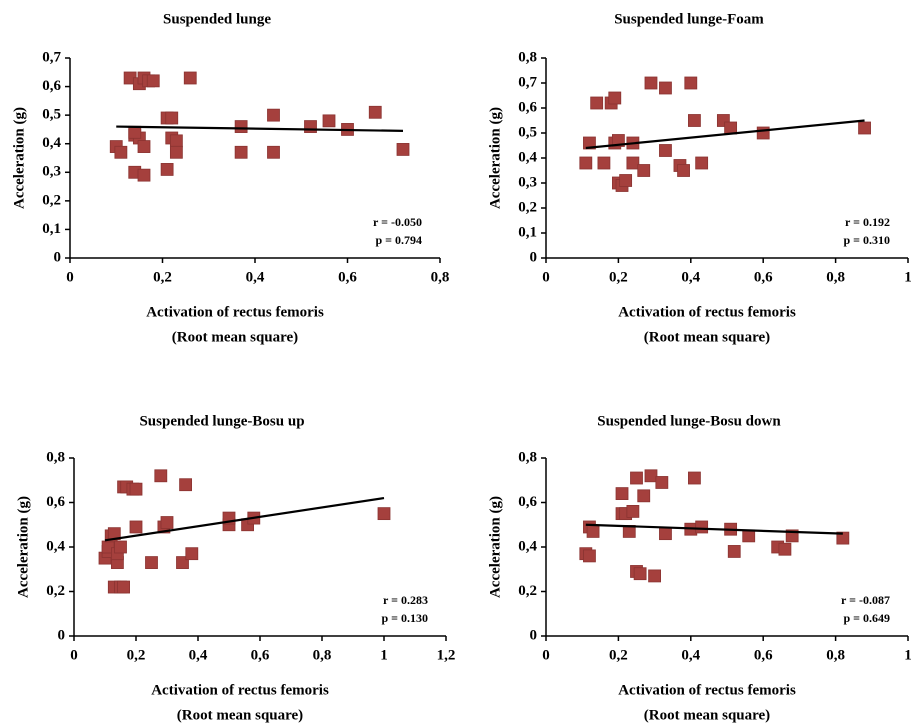 Image resolution: width=918 pixels, height=725 pixels. What do you see at coordinates (527, 546) in the screenshot?
I see `y-tick-label: 0,4` at bounding box center [527, 546].